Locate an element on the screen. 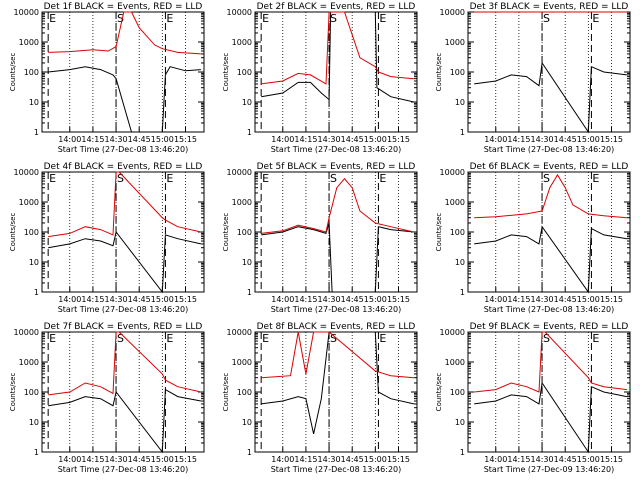 The width and height of the screenshot is (640, 480). chart-title: Det 6f BLACK = Events, RED = LLD is located at coordinates (549, 167).